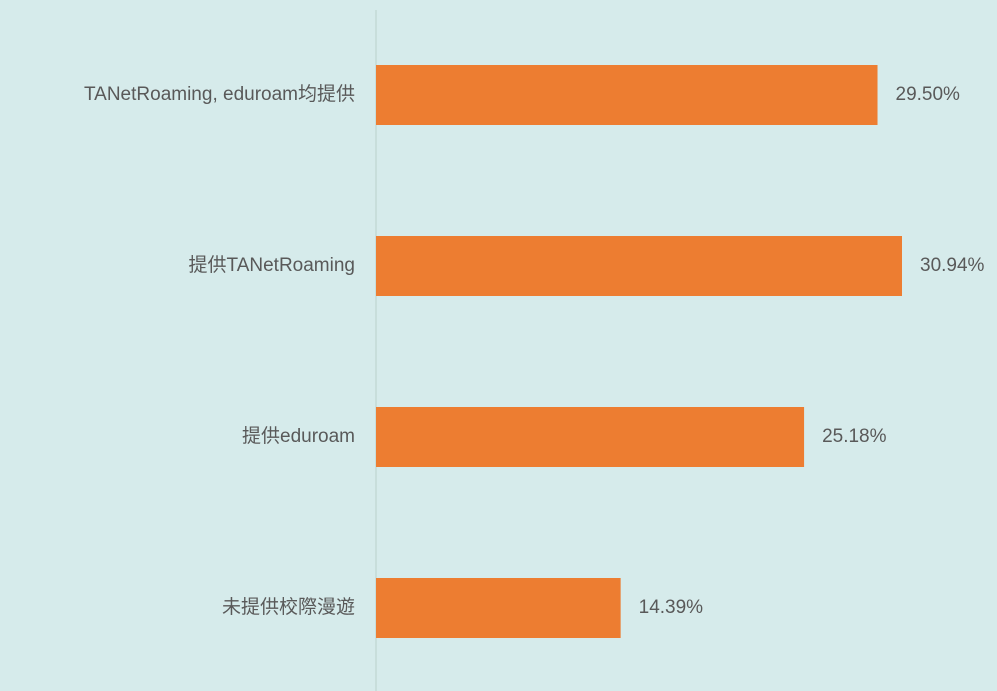 Image resolution: width=997 pixels, height=691 pixels. Describe the element at coordinates (671, 607) in the screenshot. I see `data-label: 14.39%` at that location.